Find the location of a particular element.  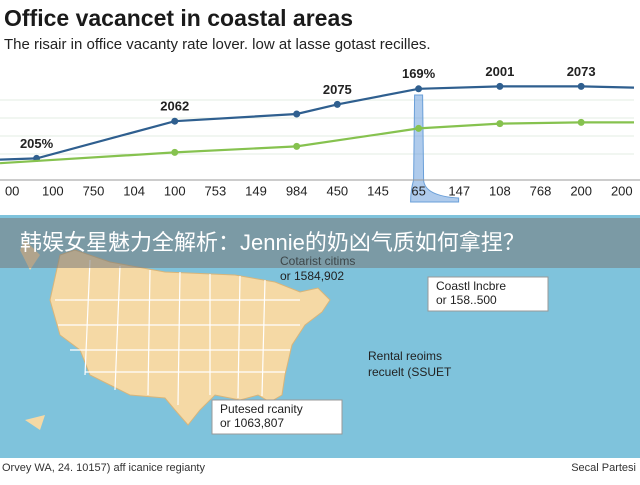

map-callout: Cotarist citims is located at coordinates (317, 261).